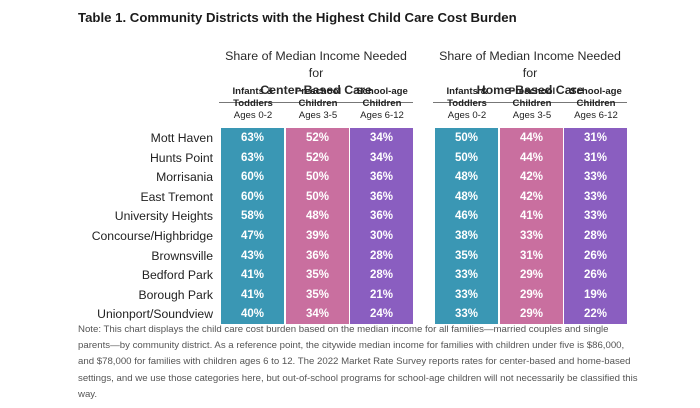 Image resolution: width=700 pixels, height=408 pixels. I want to click on value-cell: 47%, so click(252, 236).